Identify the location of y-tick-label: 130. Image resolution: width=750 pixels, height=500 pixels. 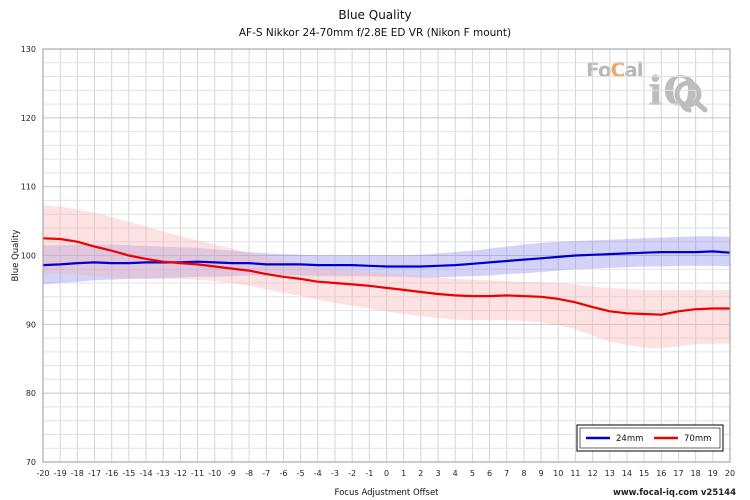
(28, 49).